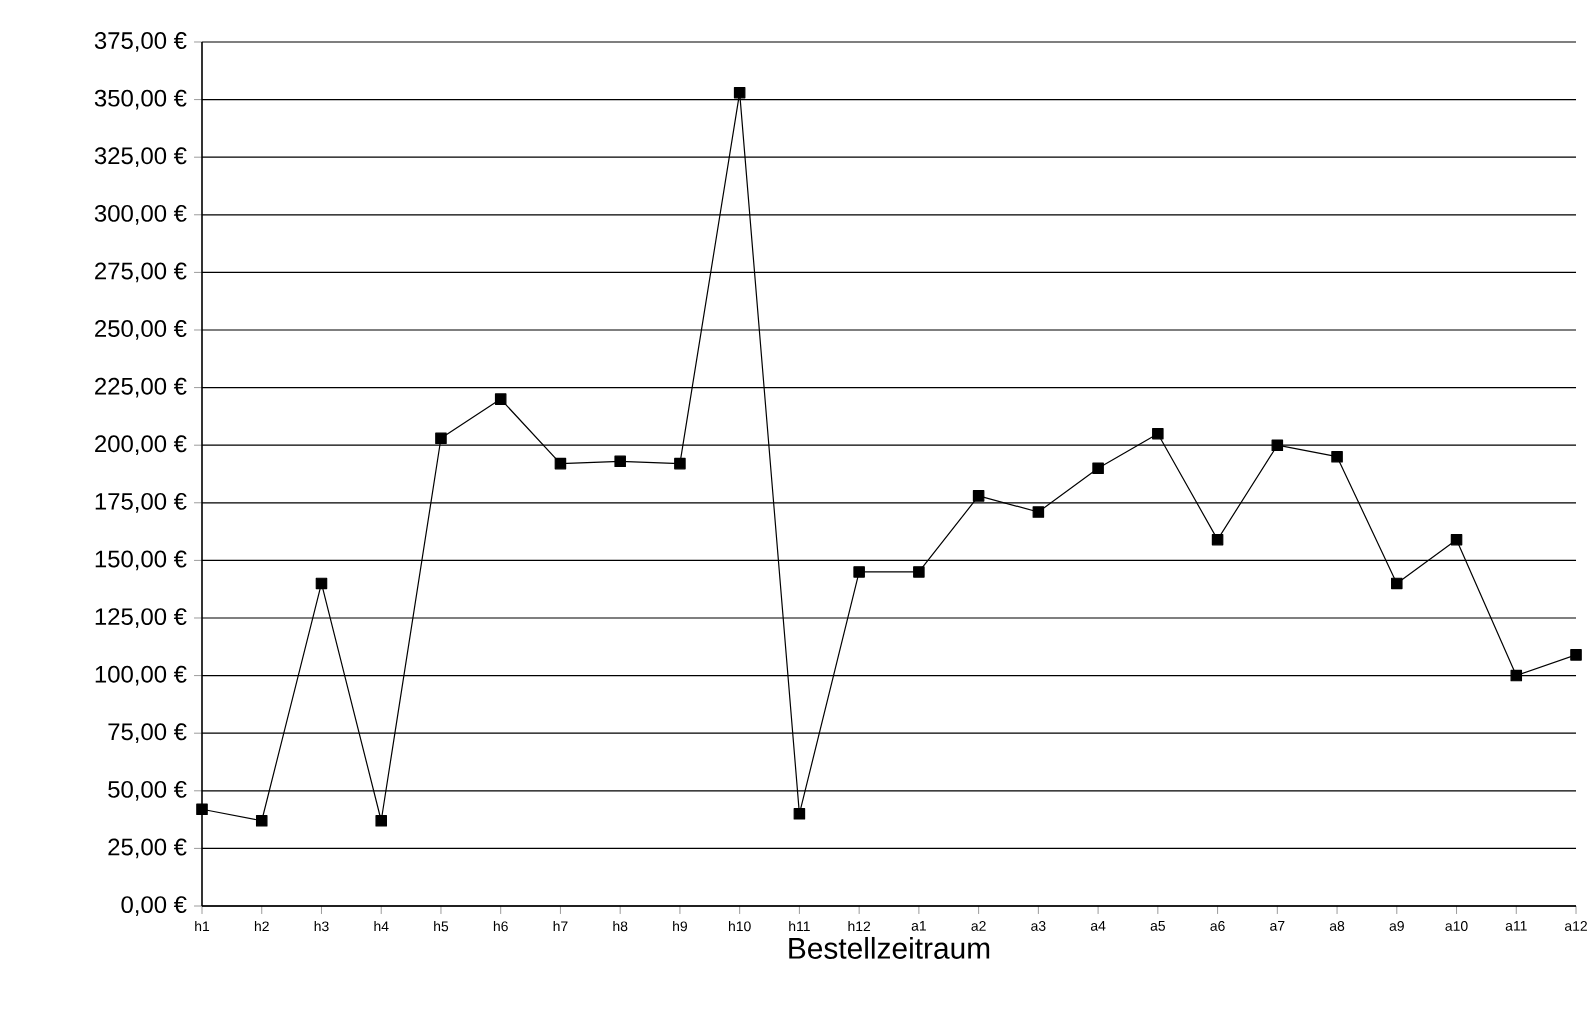 The height and width of the screenshot is (1020, 1596). I want to click on y-tick-label: 250,00 €, so click(141, 330).